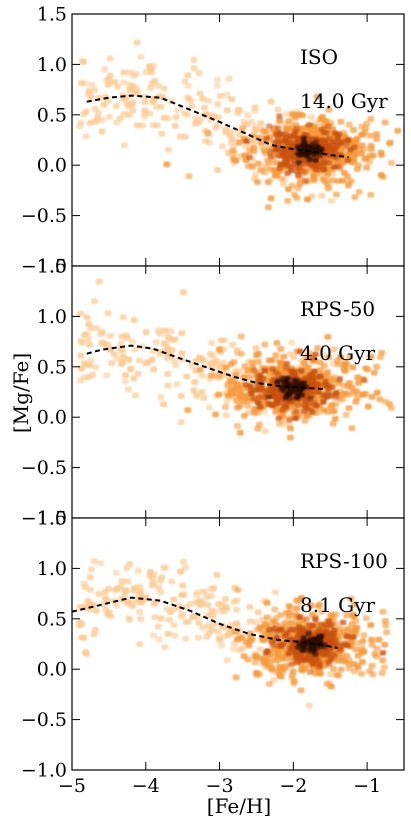 This screenshot has width=411, height=825. Describe the element at coordinates (52, 65) in the screenshot. I see `y-tick-label: 1.0` at that location.